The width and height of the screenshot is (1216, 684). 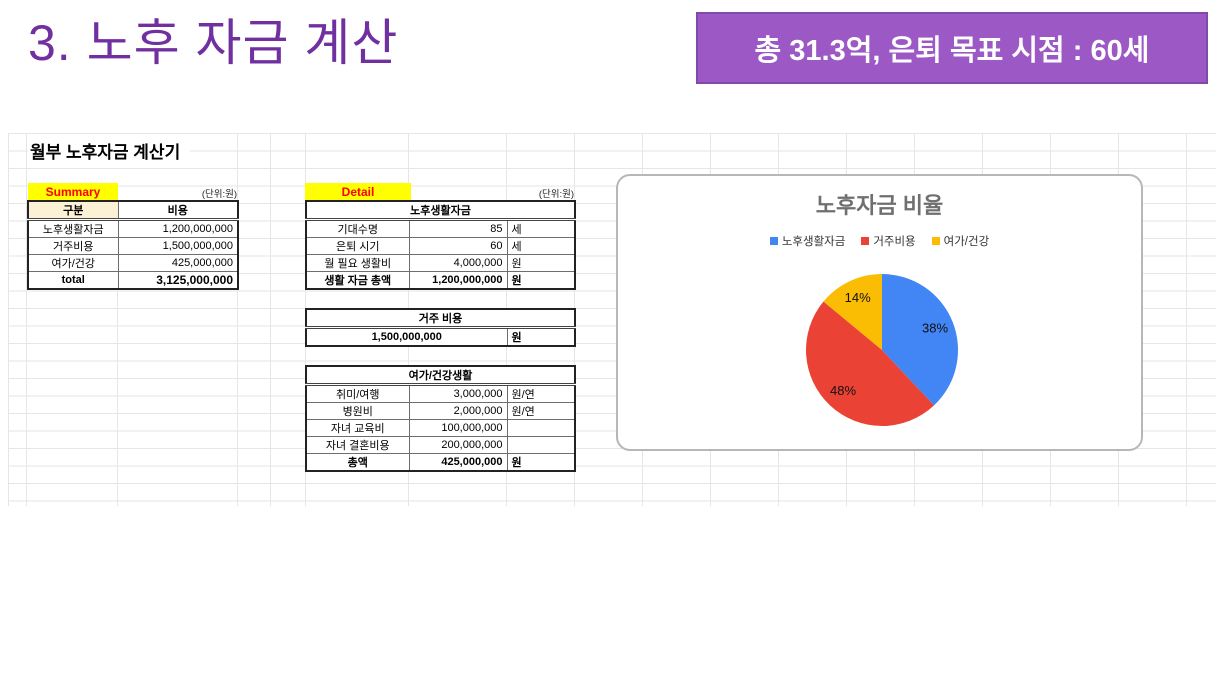 I want to click on housing-cost-table: 거주 비용 1,500,000,000 원, so click(x=441, y=327).